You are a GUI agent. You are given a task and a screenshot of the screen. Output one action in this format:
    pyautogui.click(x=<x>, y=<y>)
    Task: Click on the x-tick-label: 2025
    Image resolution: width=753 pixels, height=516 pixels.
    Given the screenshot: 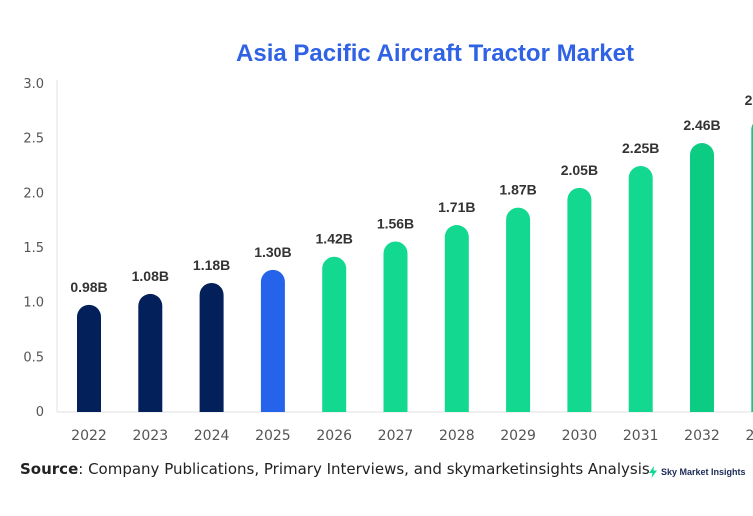 What is the action you would take?
    pyautogui.click(x=273, y=436)
    